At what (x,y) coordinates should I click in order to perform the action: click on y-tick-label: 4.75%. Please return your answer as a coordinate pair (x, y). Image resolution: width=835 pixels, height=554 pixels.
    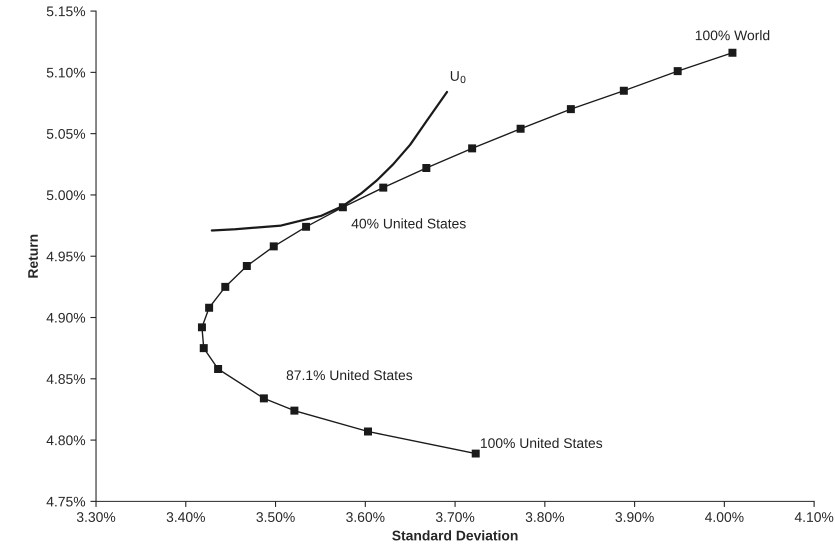
    Looking at the image, I should click on (66, 501).